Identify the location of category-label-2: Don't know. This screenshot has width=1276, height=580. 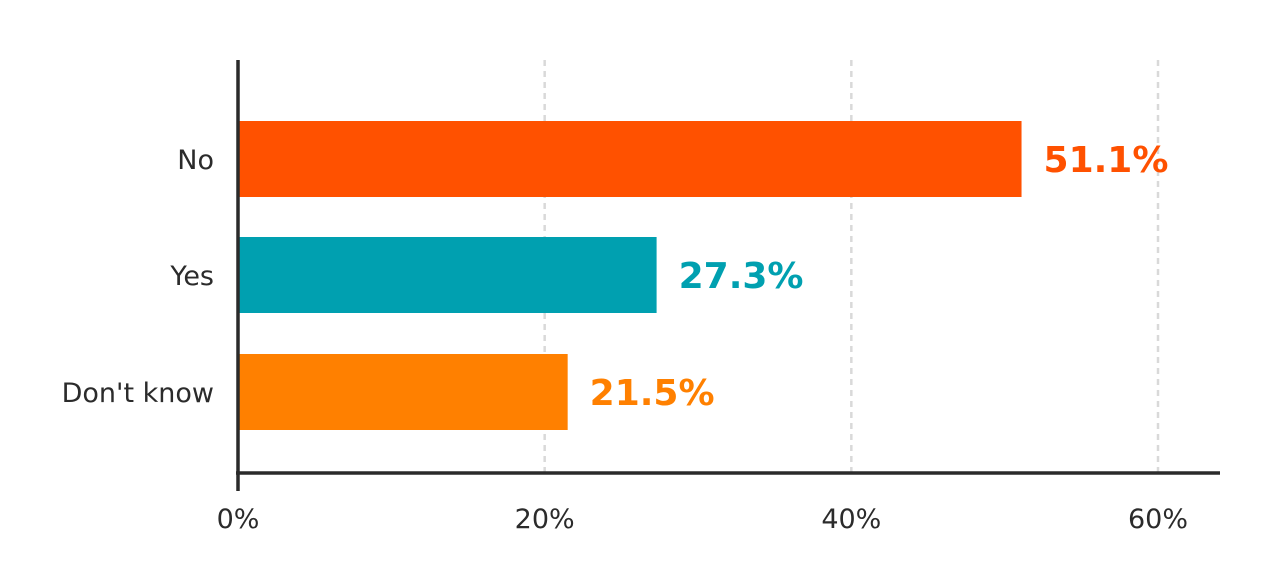
(138, 393).